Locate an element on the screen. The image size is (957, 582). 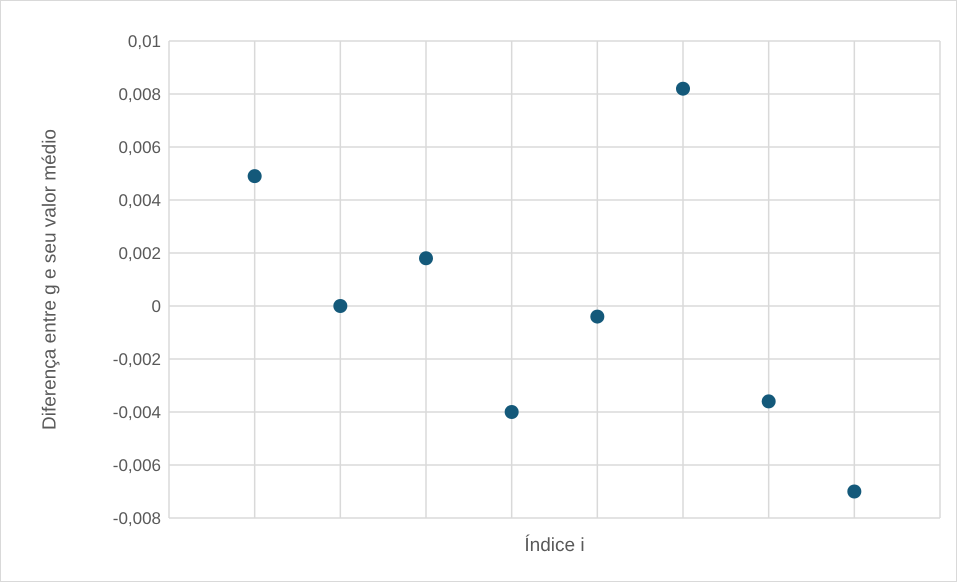
y-tick-label: 0,002 is located at coordinates (139, 254).